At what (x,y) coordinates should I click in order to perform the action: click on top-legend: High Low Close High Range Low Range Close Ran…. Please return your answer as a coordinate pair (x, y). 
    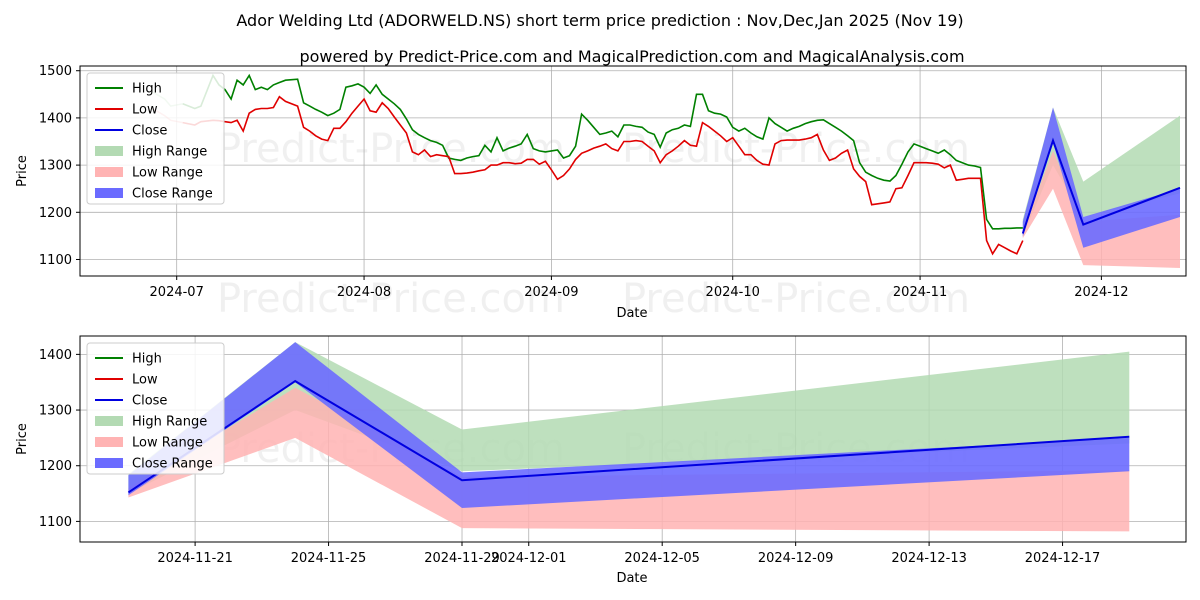
    Looking at the image, I should click on (155, 138).